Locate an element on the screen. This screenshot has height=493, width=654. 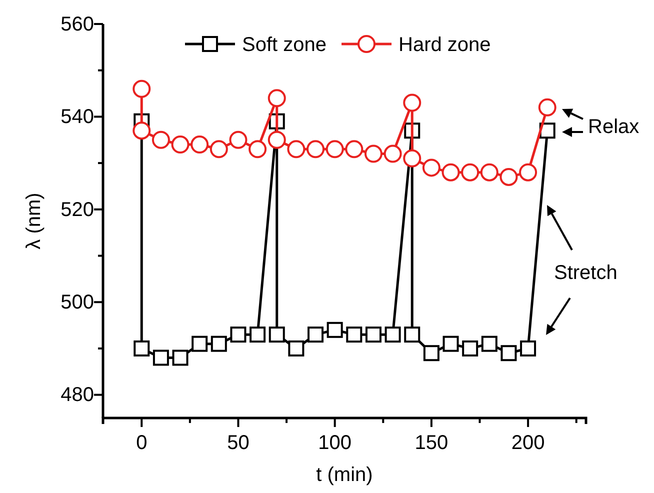
legend-label: Hard zone is located at coordinates (444, 45).